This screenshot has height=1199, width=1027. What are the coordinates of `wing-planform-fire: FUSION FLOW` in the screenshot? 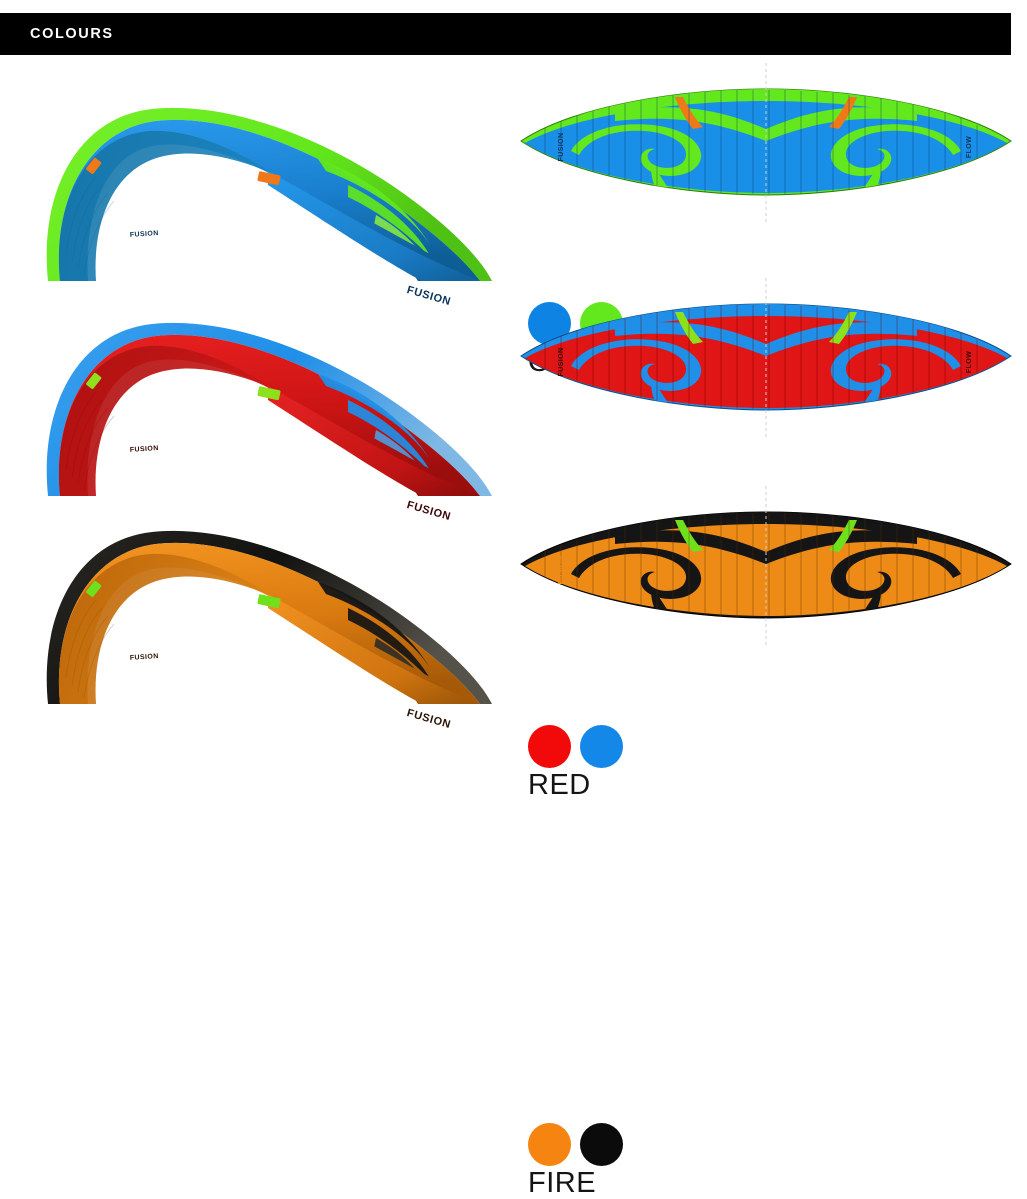 It's located at (766, 613).